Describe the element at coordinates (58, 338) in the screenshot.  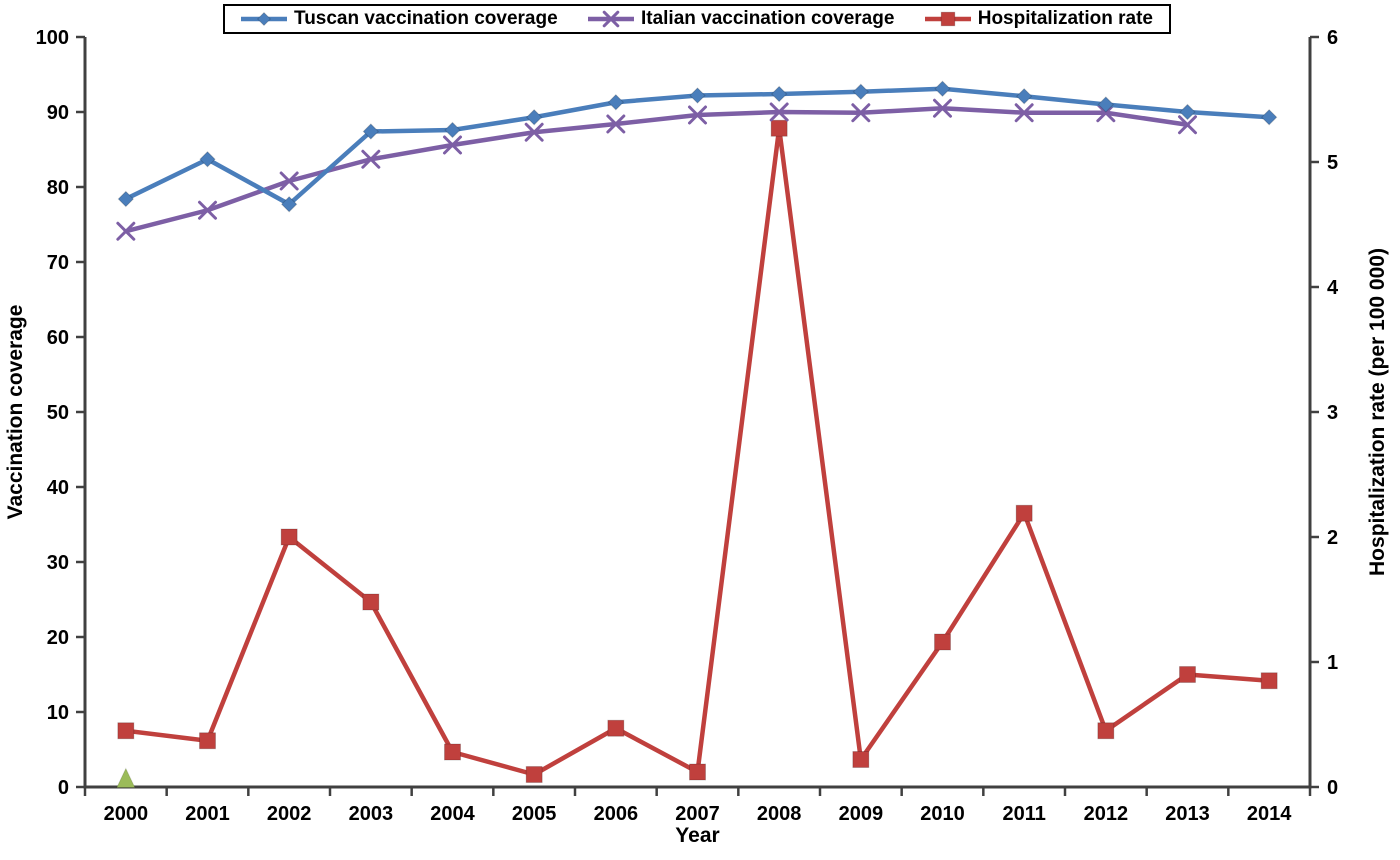
I see `y-left-tick-label: 60` at that location.